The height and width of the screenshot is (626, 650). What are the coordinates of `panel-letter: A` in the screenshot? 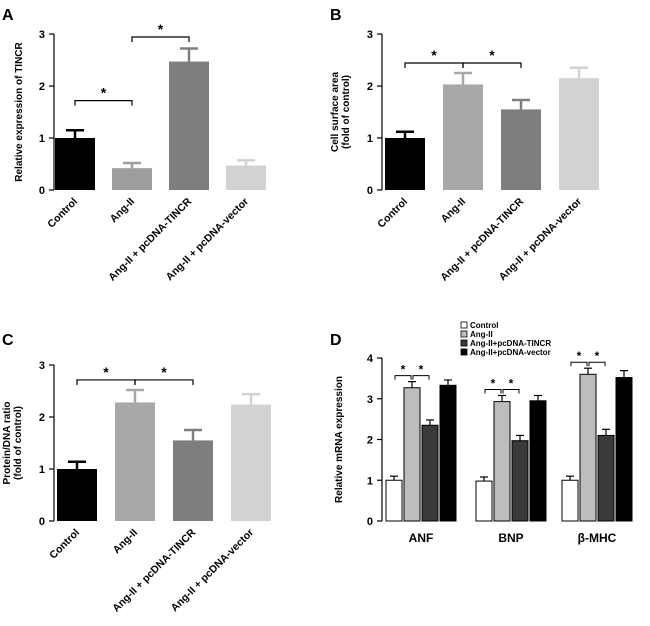 It's located at (8, 15).